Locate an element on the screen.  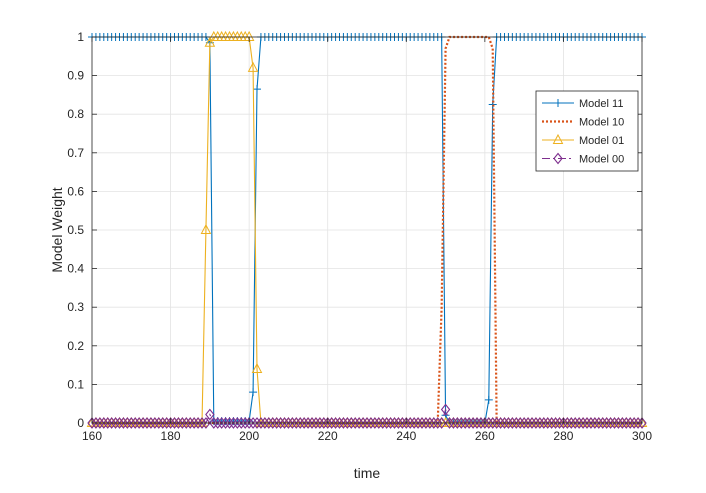
x-tick-label: 220 is located at coordinates (328, 436).